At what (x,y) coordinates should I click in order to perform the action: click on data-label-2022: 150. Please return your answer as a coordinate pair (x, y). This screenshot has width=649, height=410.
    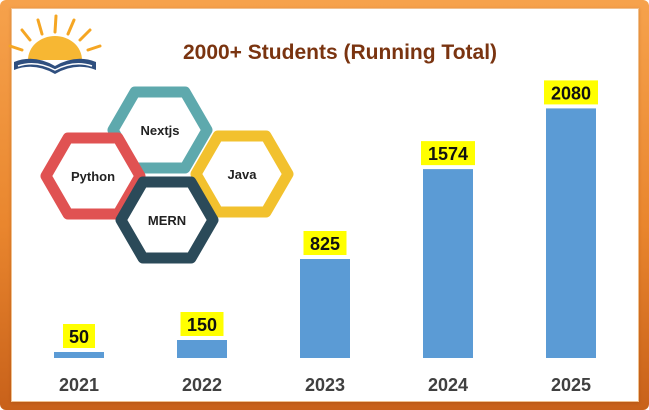
    Looking at the image, I should click on (202, 325).